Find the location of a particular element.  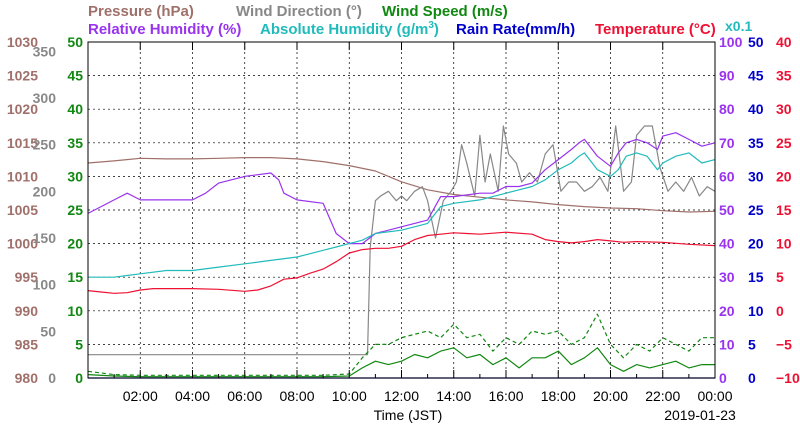

series-temperature-c is located at coordinates (401, 262).